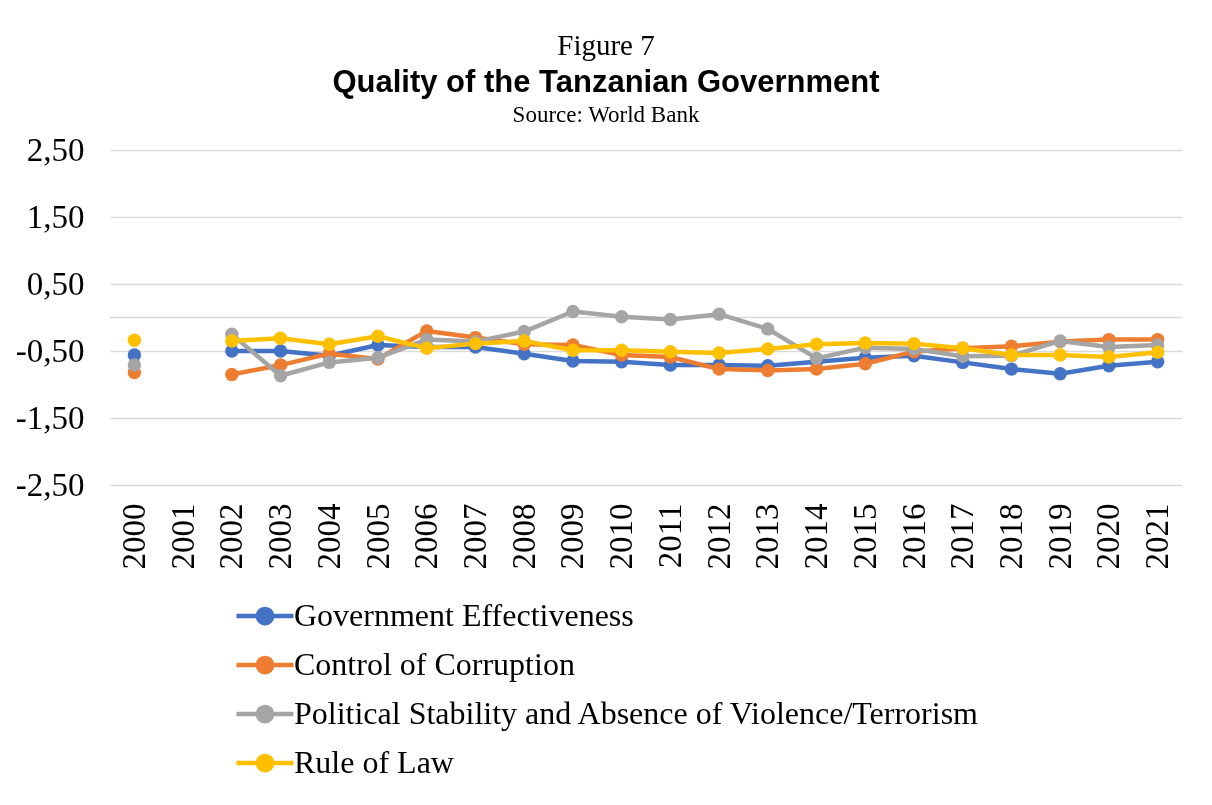 This screenshot has height=805, width=1212. What do you see at coordinates (606, 45) in the screenshot?
I see `caption: Figure 7` at bounding box center [606, 45].